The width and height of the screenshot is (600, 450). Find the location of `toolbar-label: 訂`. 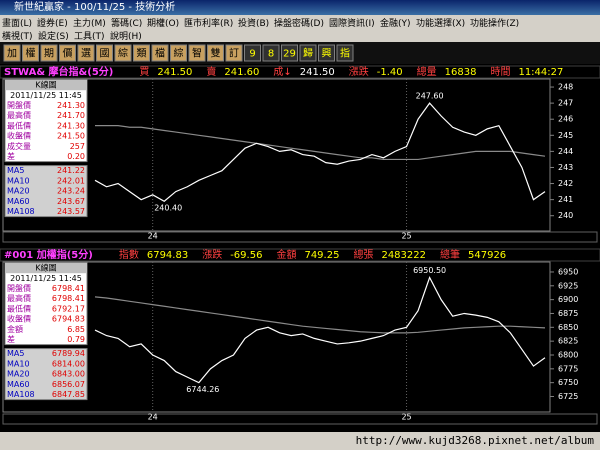

toolbar-label: 訂 is located at coordinates (234, 53).